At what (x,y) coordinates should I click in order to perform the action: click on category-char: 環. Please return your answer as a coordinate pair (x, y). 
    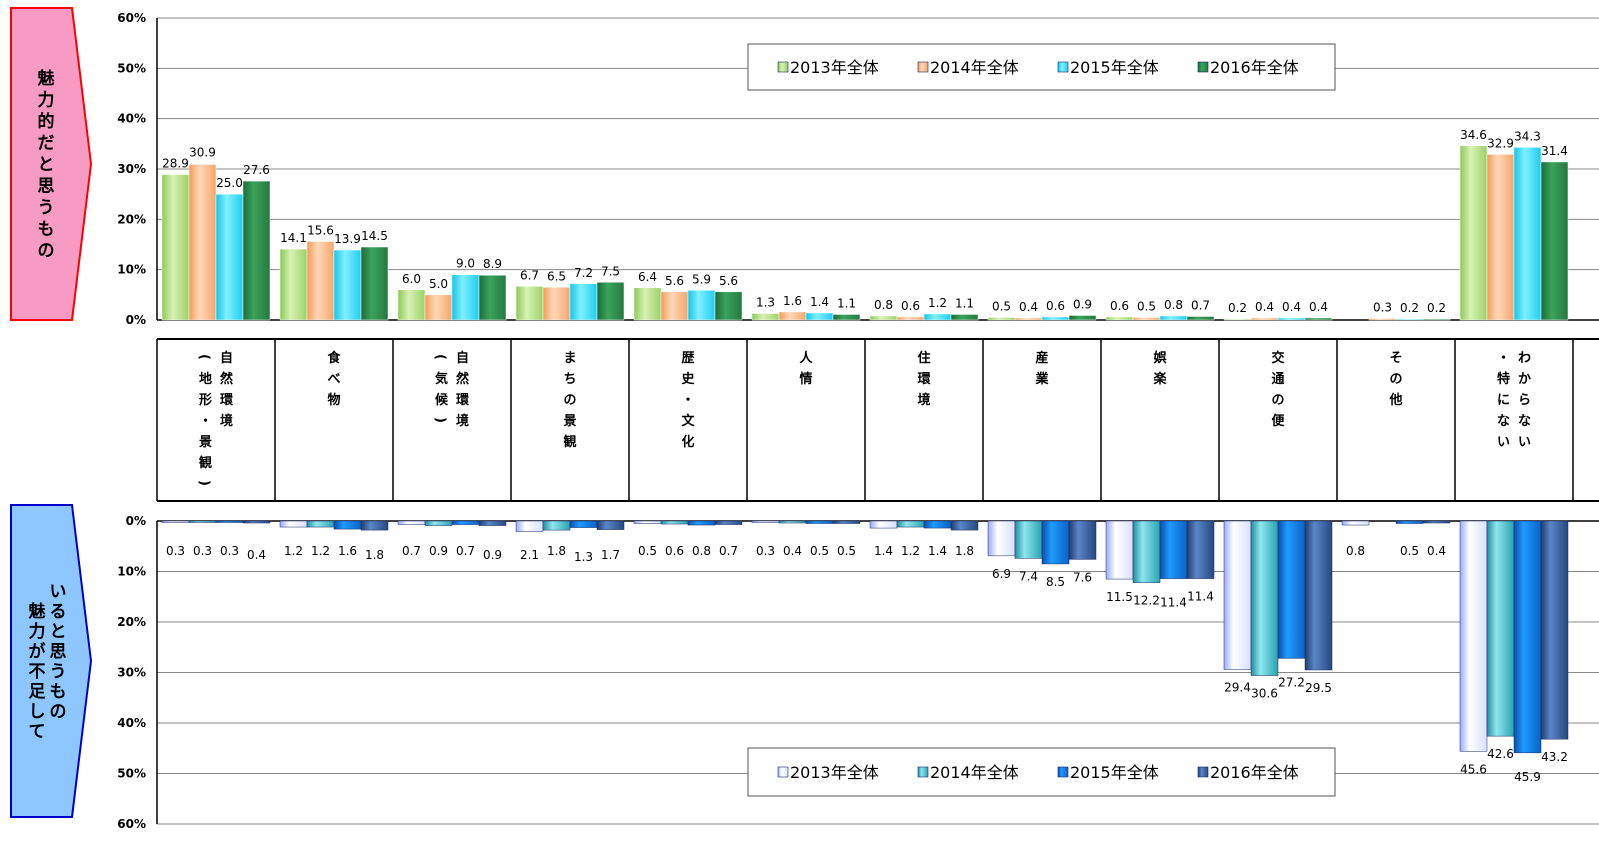
    Looking at the image, I should click on (463, 400).